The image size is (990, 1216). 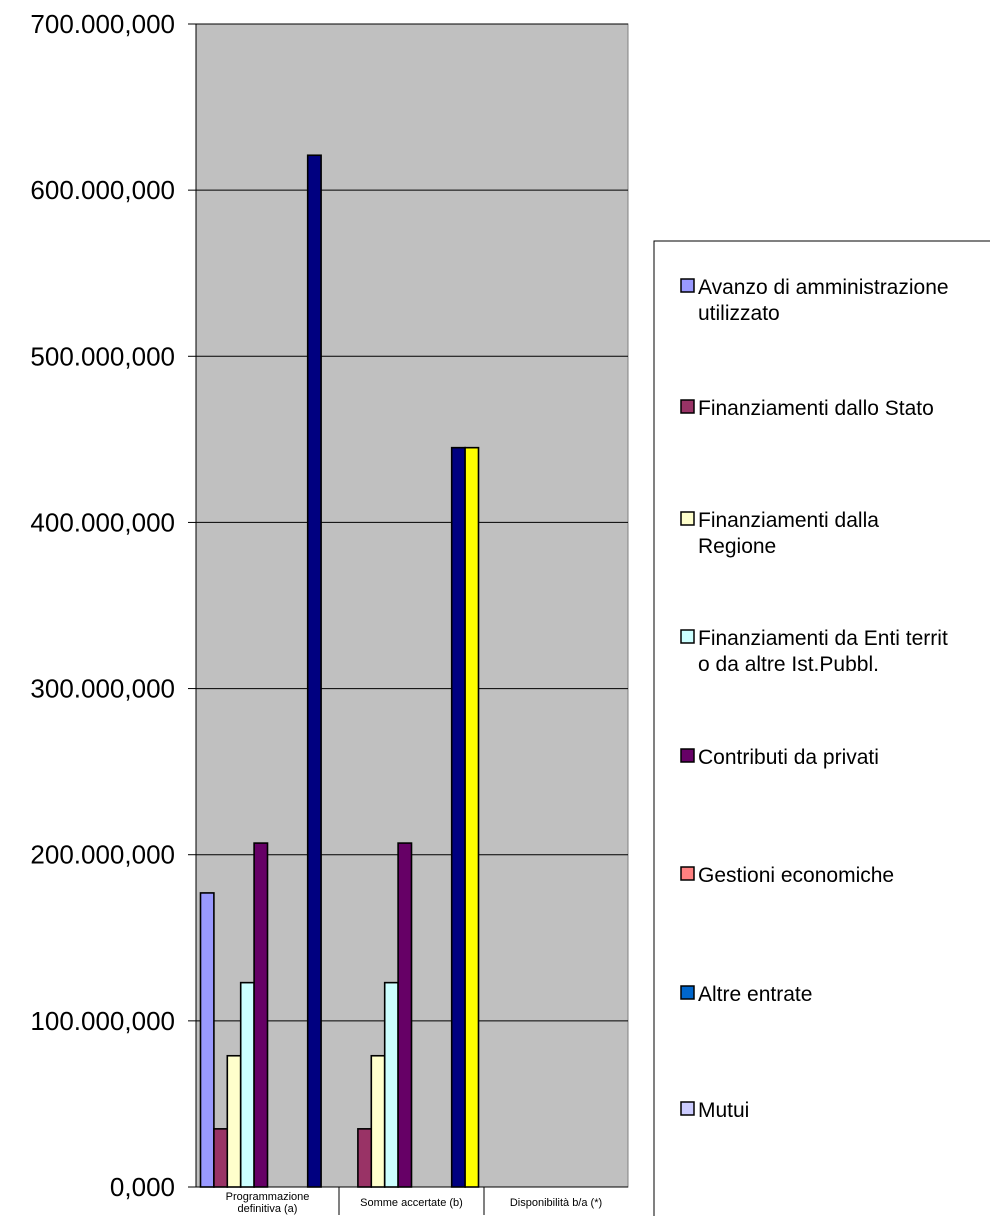 What do you see at coordinates (142, 1187) in the screenshot?
I see `y-tick-label: 0,000` at bounding box center [142, 1187].